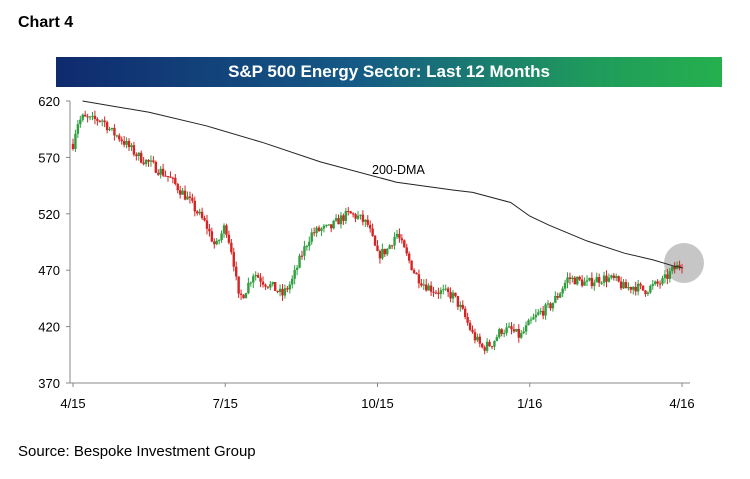 The width and height of the screenshot is (750, 479). Describe the element at coordinates (389, 71) in the screenshot. I see `chart-title: S&P 500 Energy Sector: Last 12 Months` at that location.